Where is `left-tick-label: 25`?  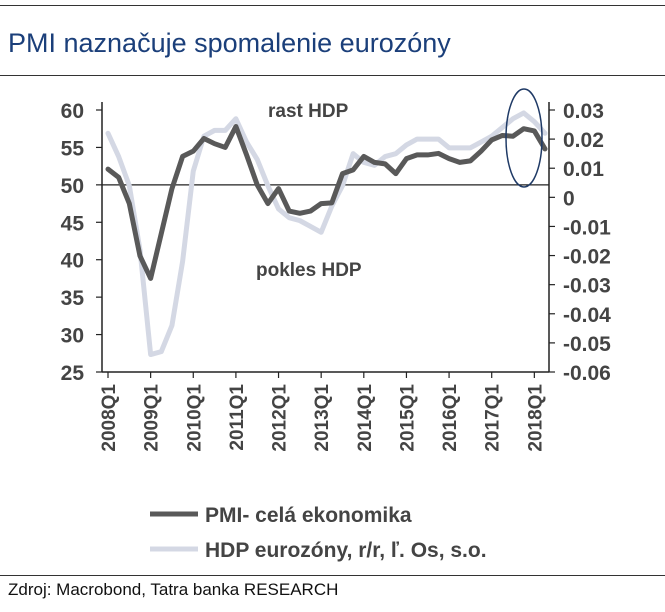
left-tick-label: 25 is located at coordinates (73, 373).